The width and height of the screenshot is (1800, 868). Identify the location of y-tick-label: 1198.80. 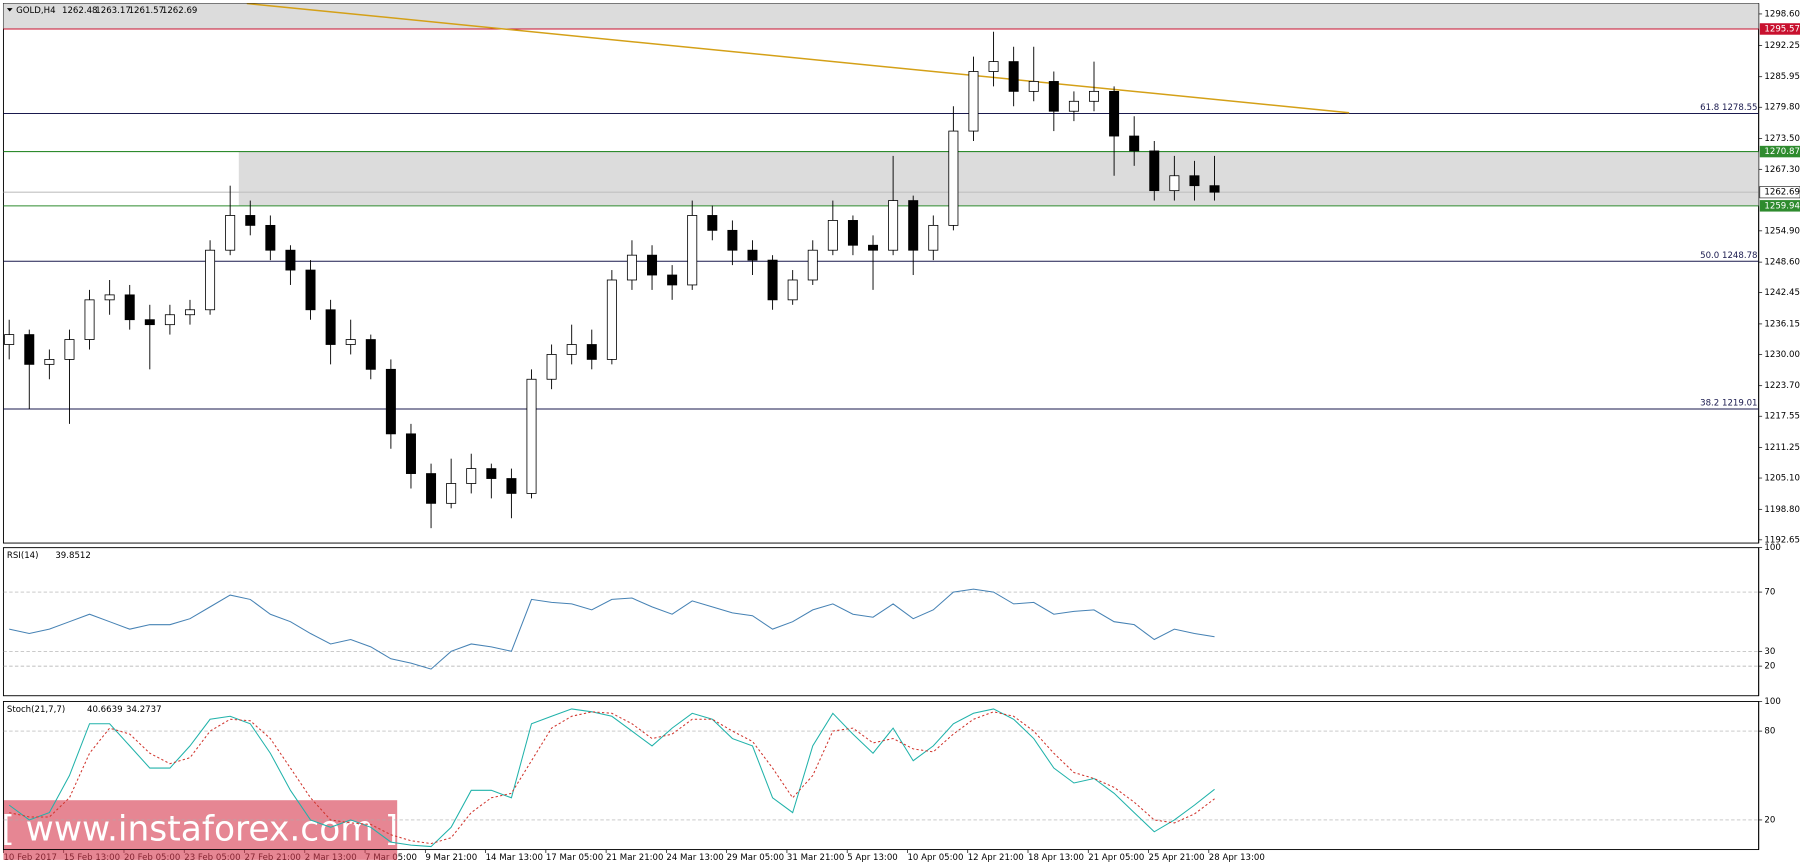
(1782, 510).